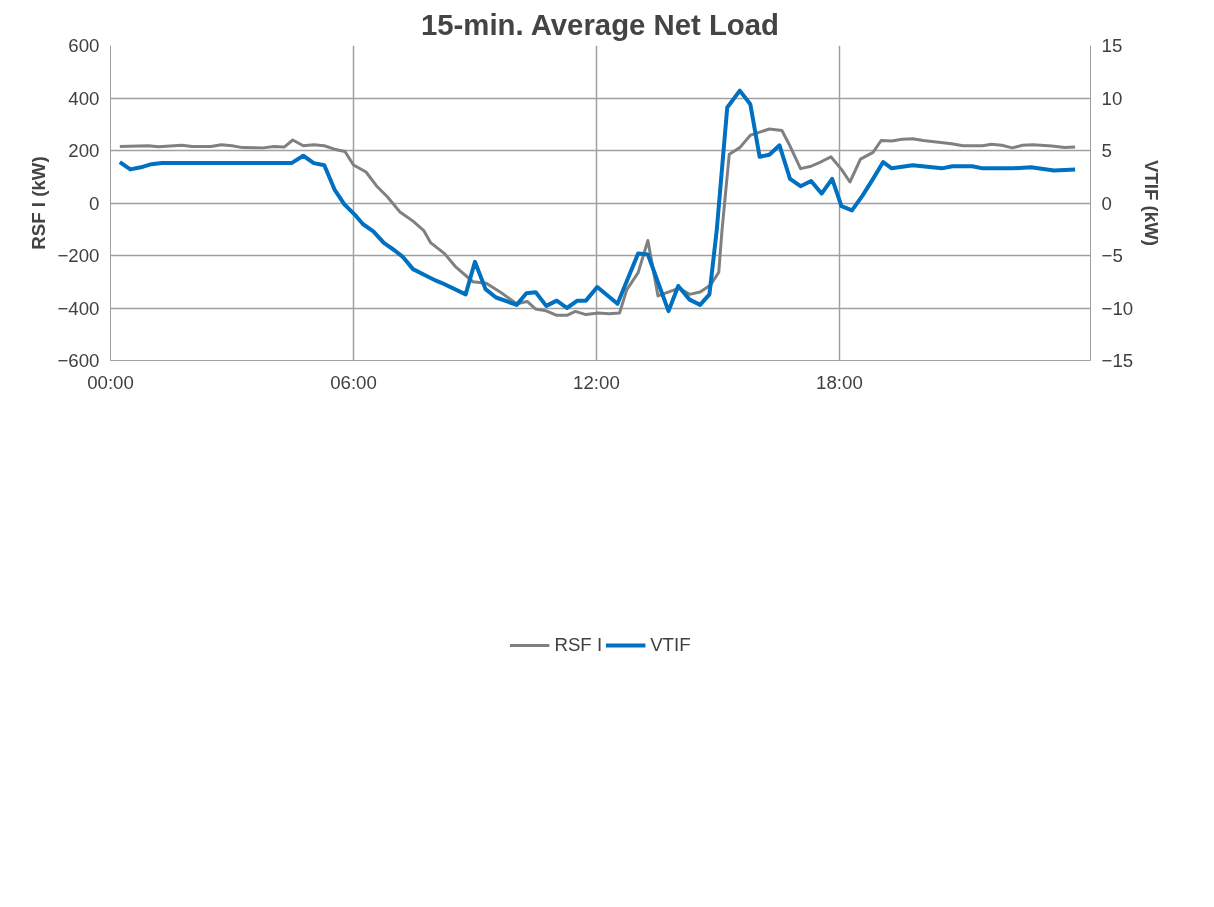  Describe the element at coordinates (1152, 203) in the screenshot. I see `y2-axis-title: VTIF (kW)` at that location.